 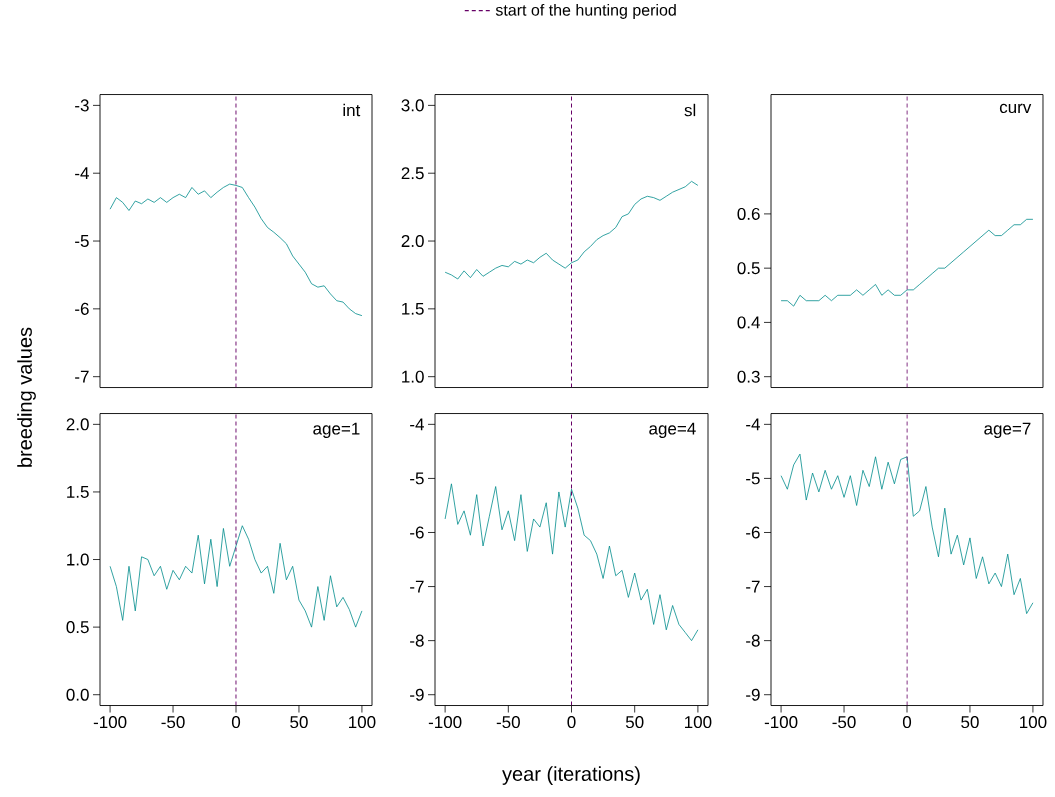 I want to click on chart-title: curv, so click(x=1015, y=109).